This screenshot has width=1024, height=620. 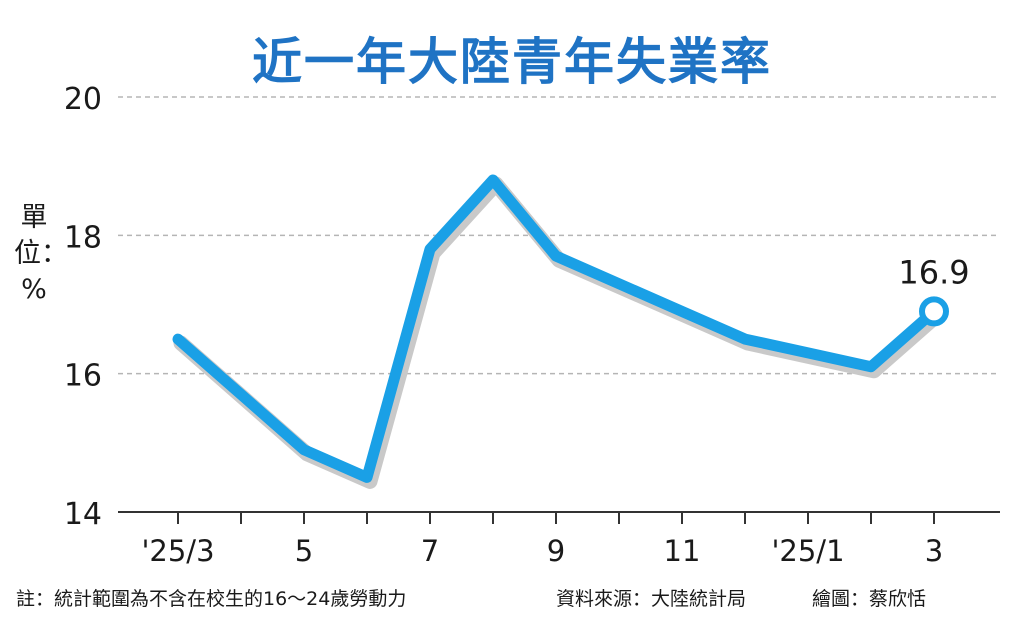 What do you see at coordinates (934, 551) in the screenshot?
I see `x-tick-label-12: 3` at bounding box center [934, 551].